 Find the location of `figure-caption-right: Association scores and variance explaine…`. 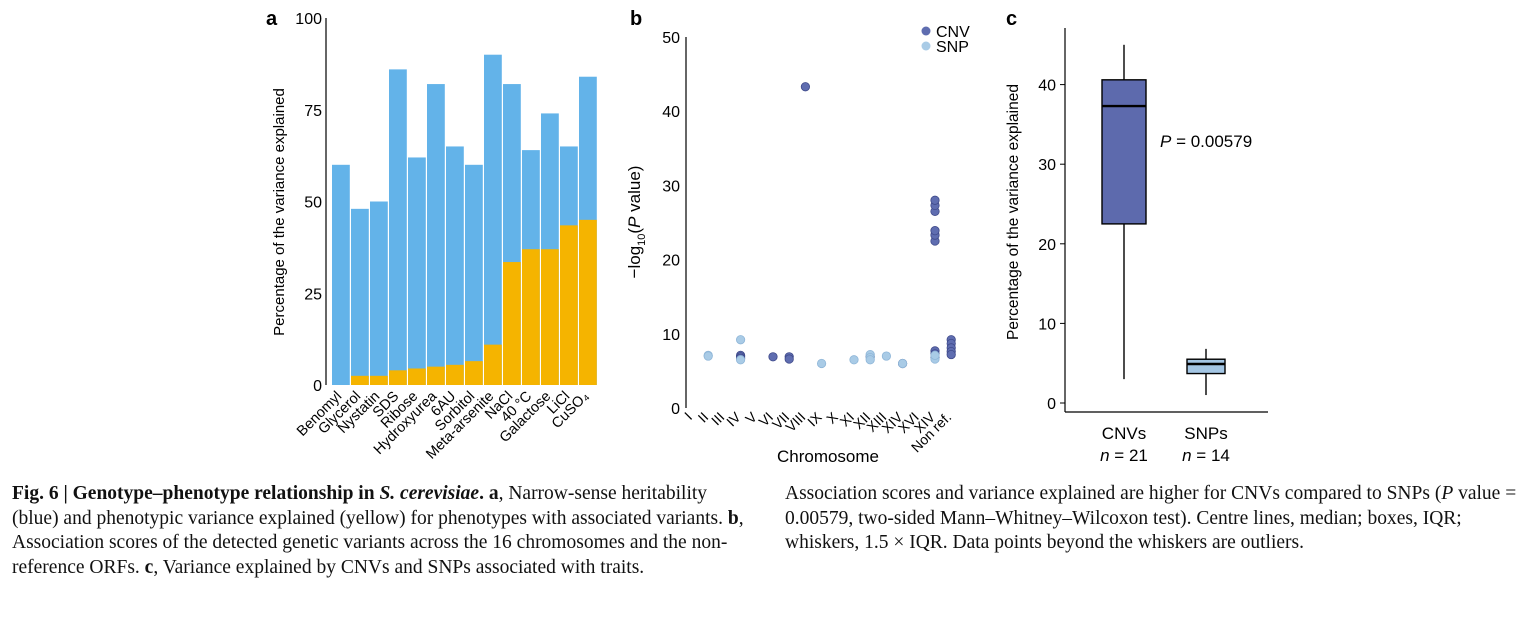

figure-caption-right: Association scores and variance explaine… is located at coordinates (1151, 518).